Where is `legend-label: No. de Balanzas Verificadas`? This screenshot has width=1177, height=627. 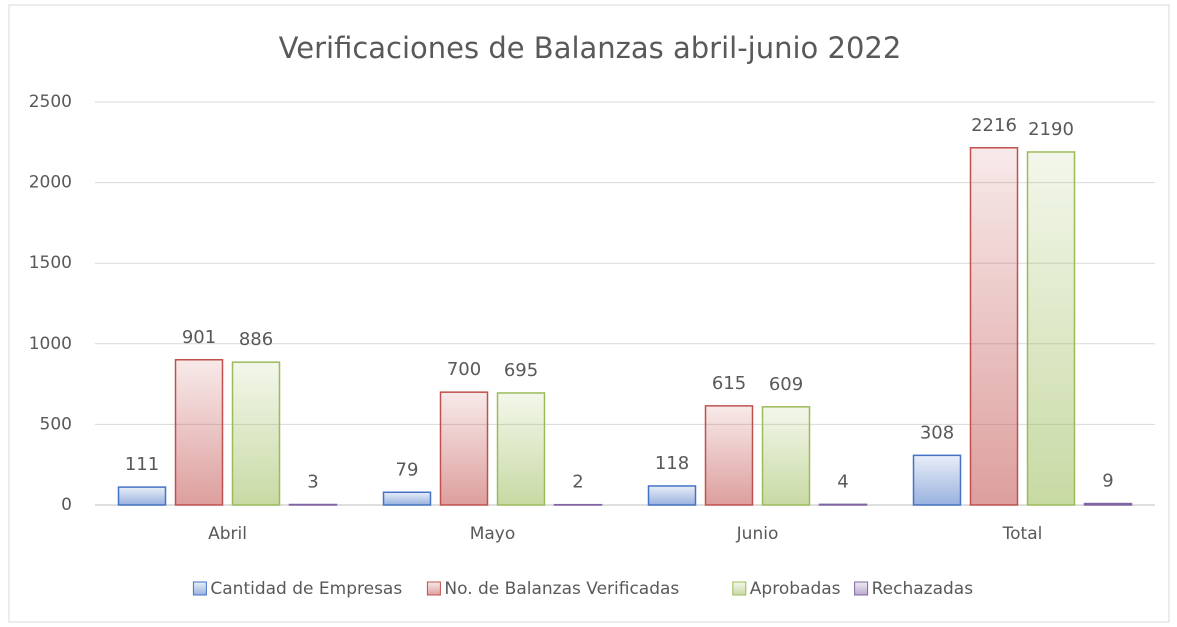
legend-label: No. de Balanzas Verificadas is located at coordinates (561, 589).